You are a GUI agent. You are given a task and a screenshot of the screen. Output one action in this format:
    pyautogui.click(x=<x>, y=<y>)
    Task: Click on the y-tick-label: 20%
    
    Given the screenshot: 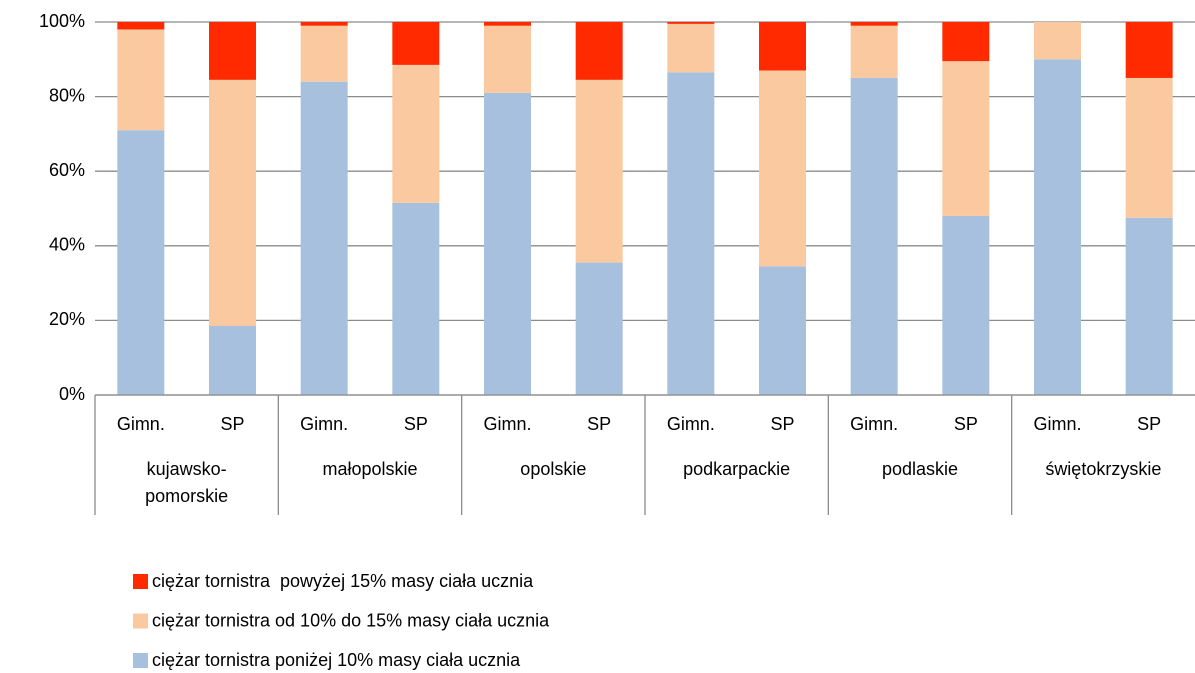 What is the action you would take?
    pyautogui.click(x=67, y=319)
    